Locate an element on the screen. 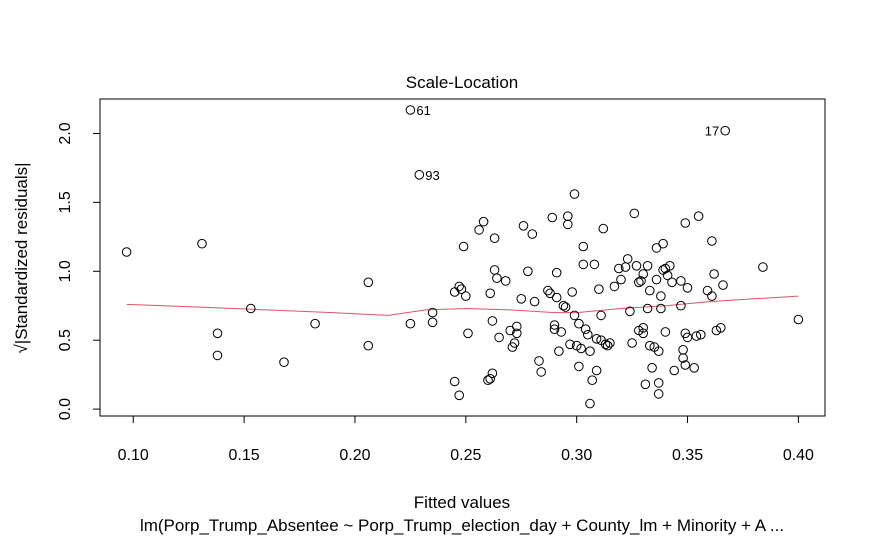  point-label: 17 is located at coordinates (712, 131).